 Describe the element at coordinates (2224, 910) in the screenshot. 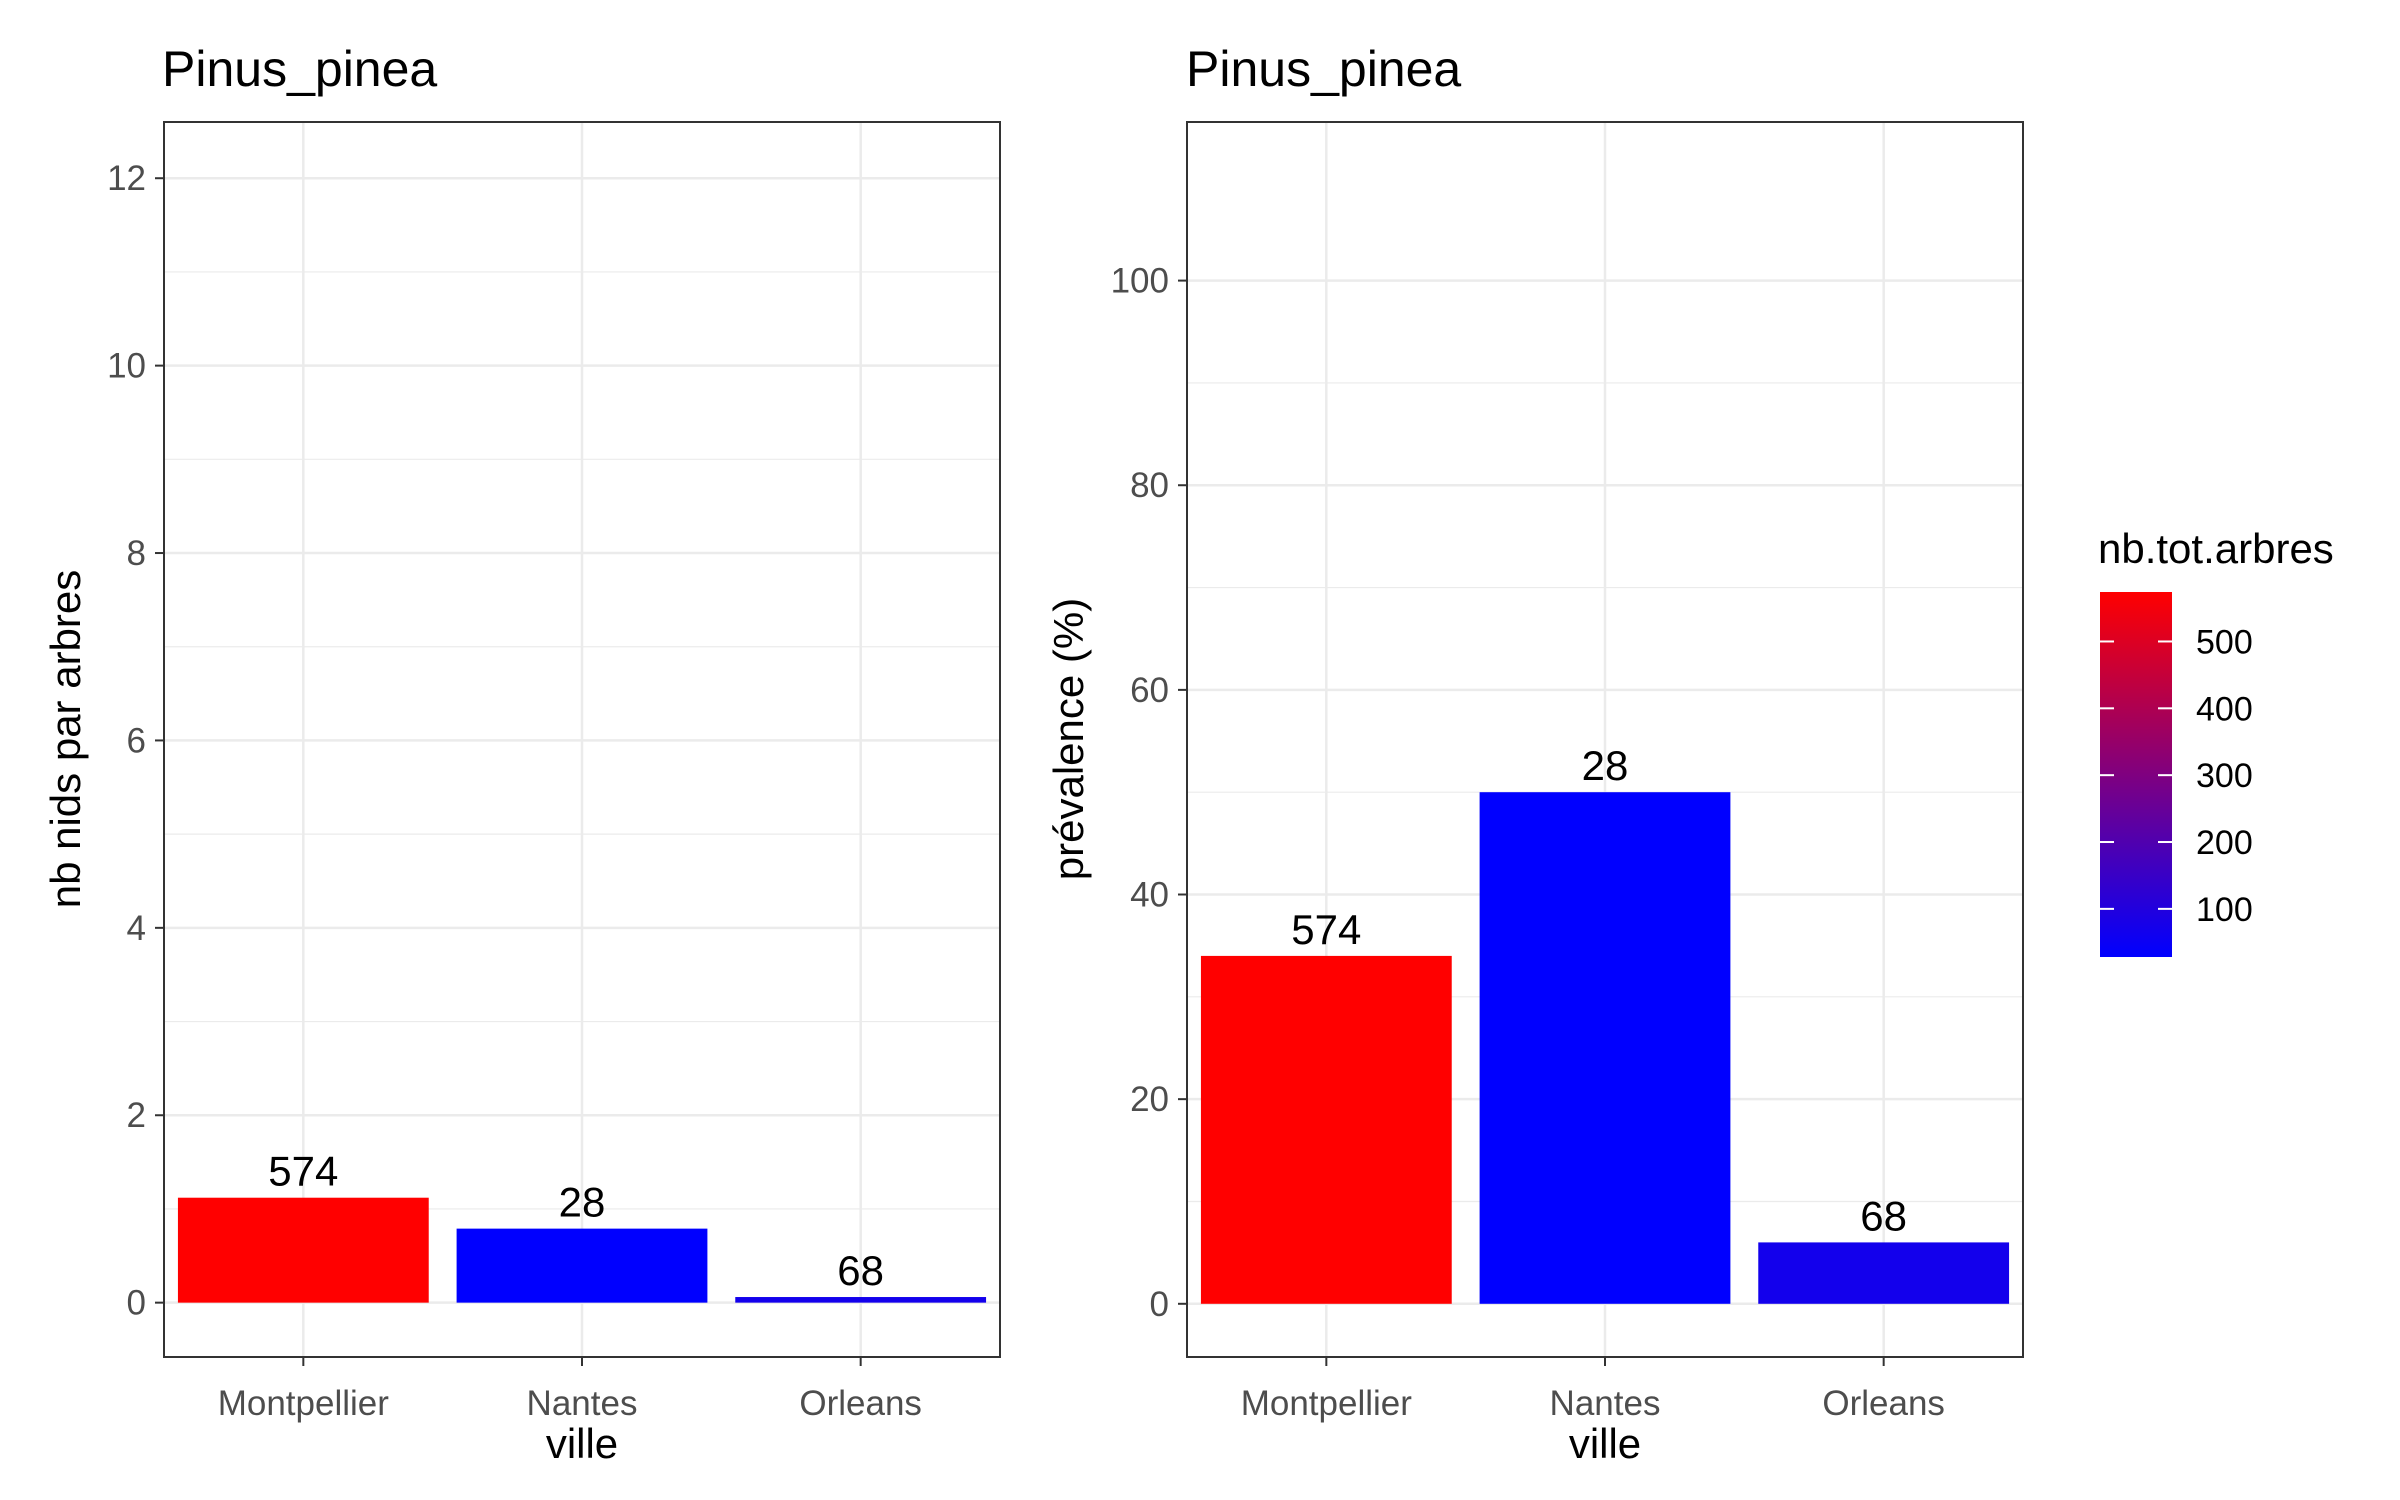

I see `legend-label: 100` at that location.